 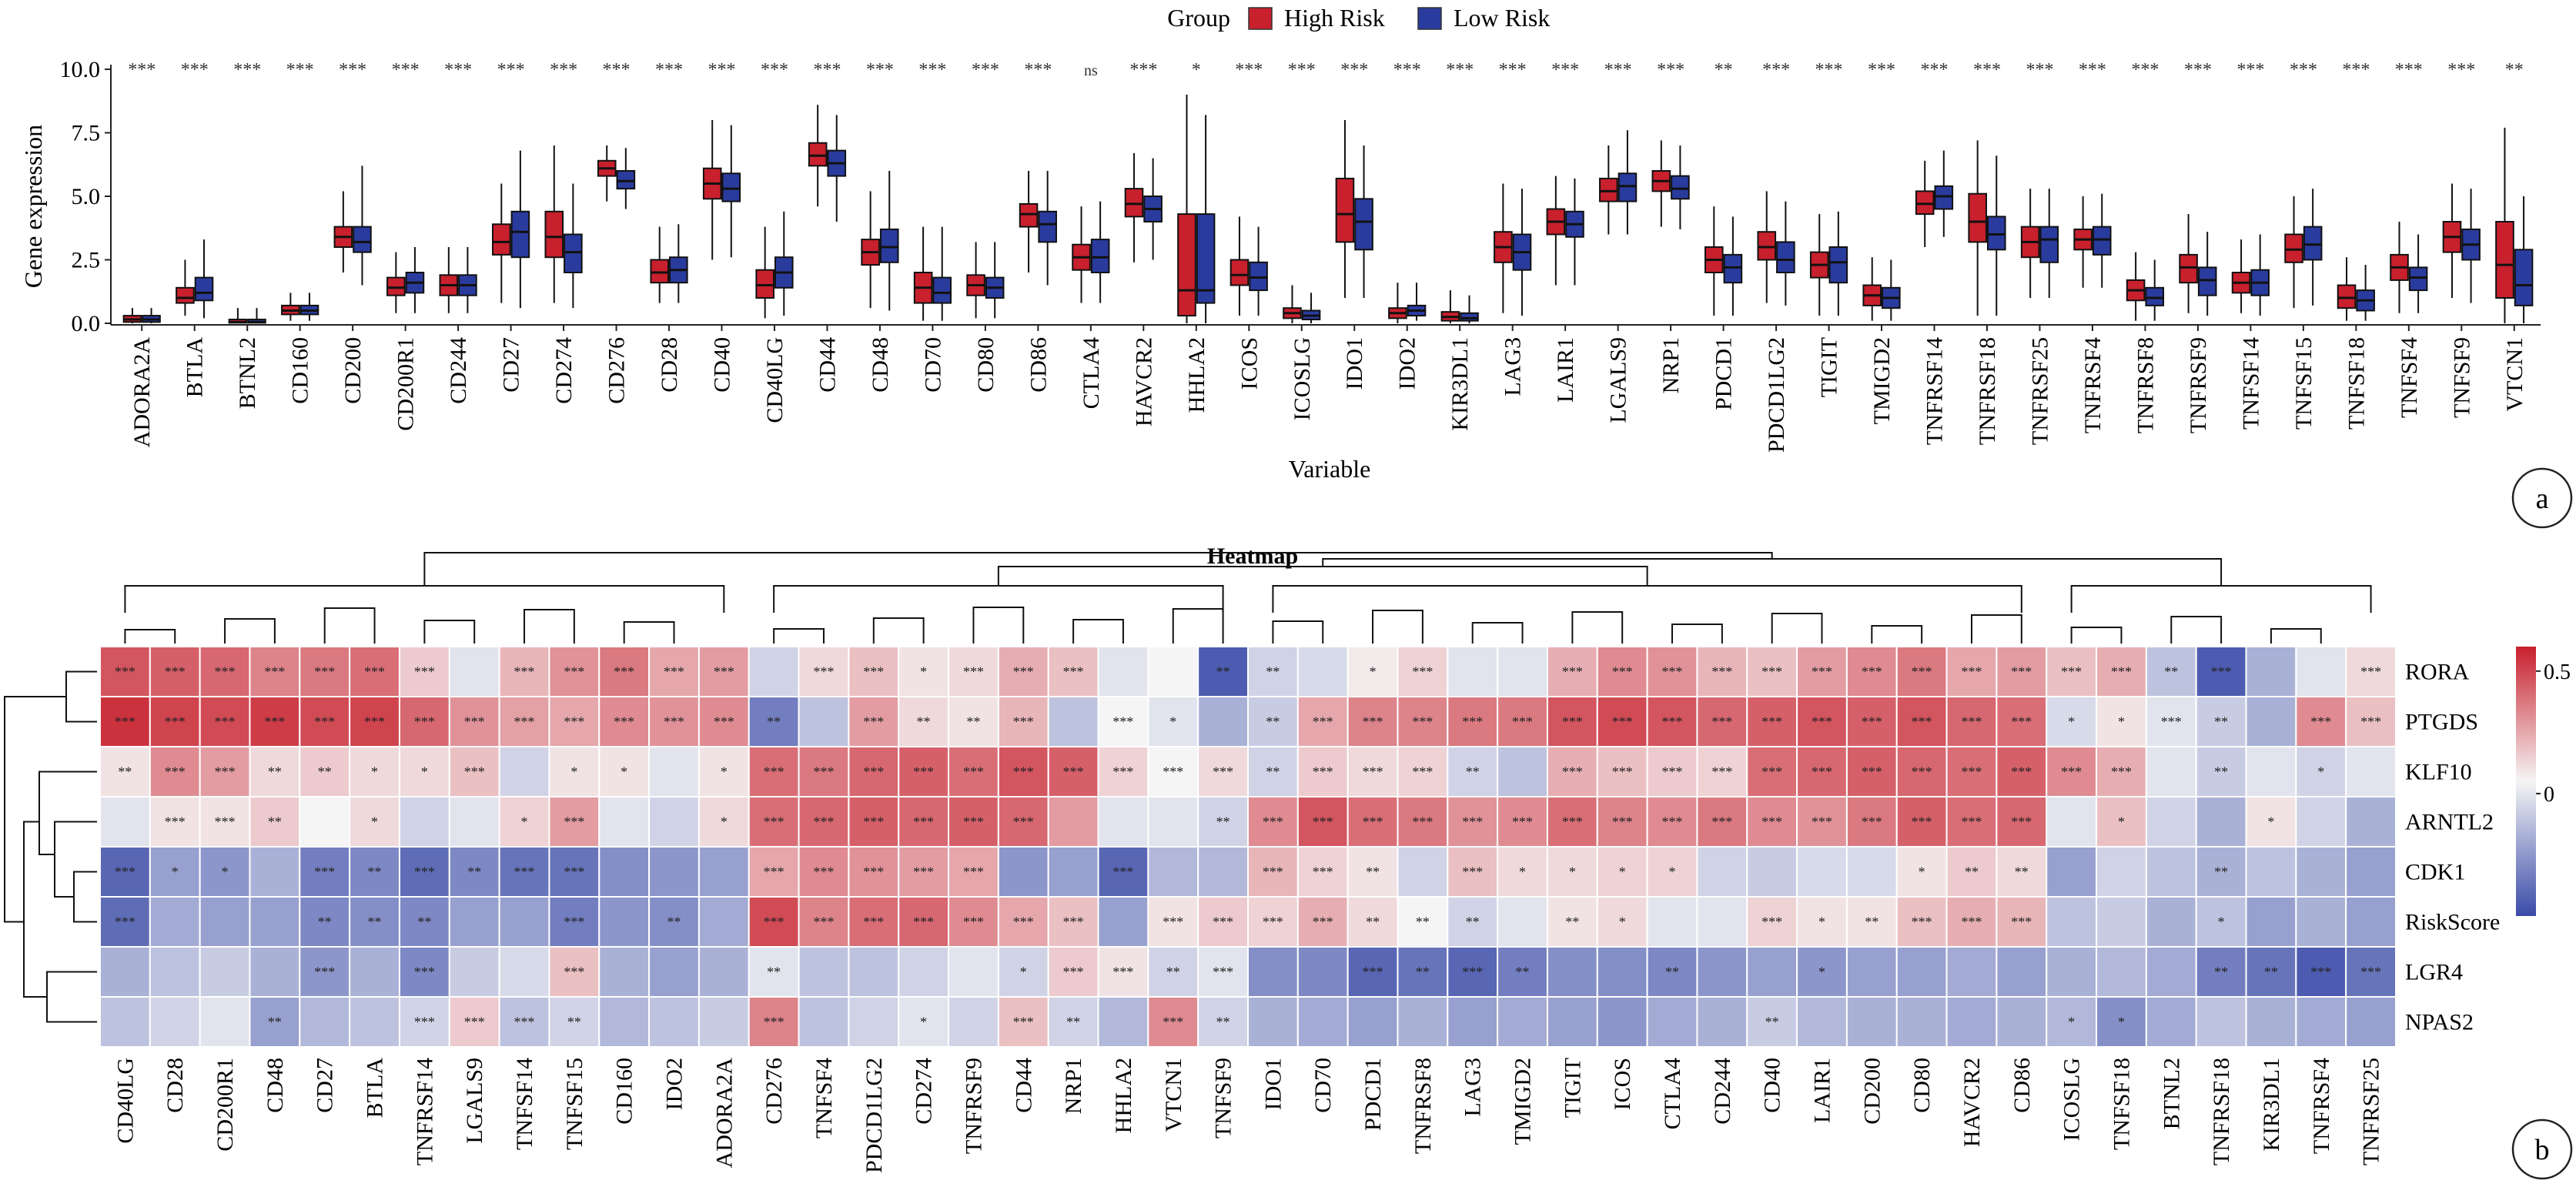 I want to click on boxplot-x-tick-label: CD274, so click(x=564, y=371).